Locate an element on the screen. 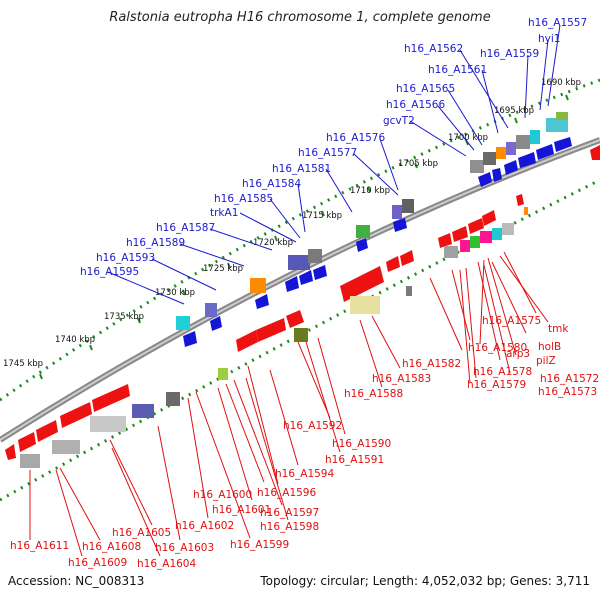  reverse-label: h16_A1602 is located at coordinates (204, 526).